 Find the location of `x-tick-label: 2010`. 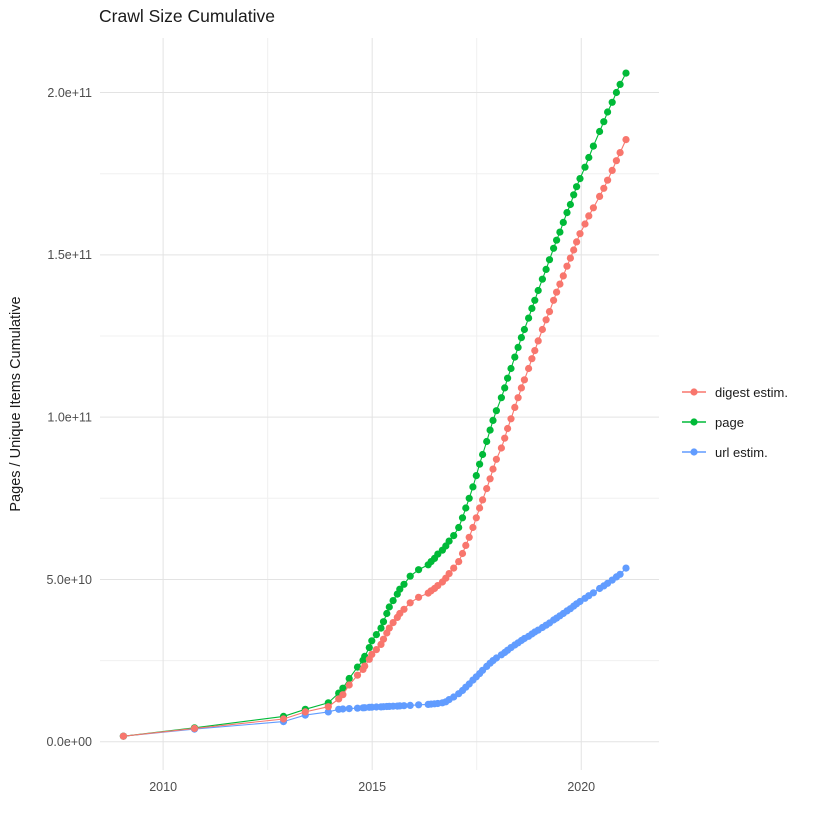

x-tick-label: 2010 is located at coordinates (163, 787).